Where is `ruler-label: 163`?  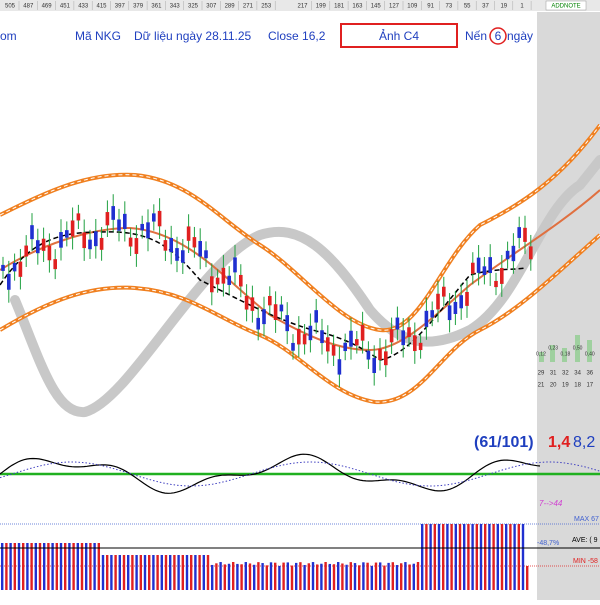
ruler-label: 163 is located at coordinates (357, 7).